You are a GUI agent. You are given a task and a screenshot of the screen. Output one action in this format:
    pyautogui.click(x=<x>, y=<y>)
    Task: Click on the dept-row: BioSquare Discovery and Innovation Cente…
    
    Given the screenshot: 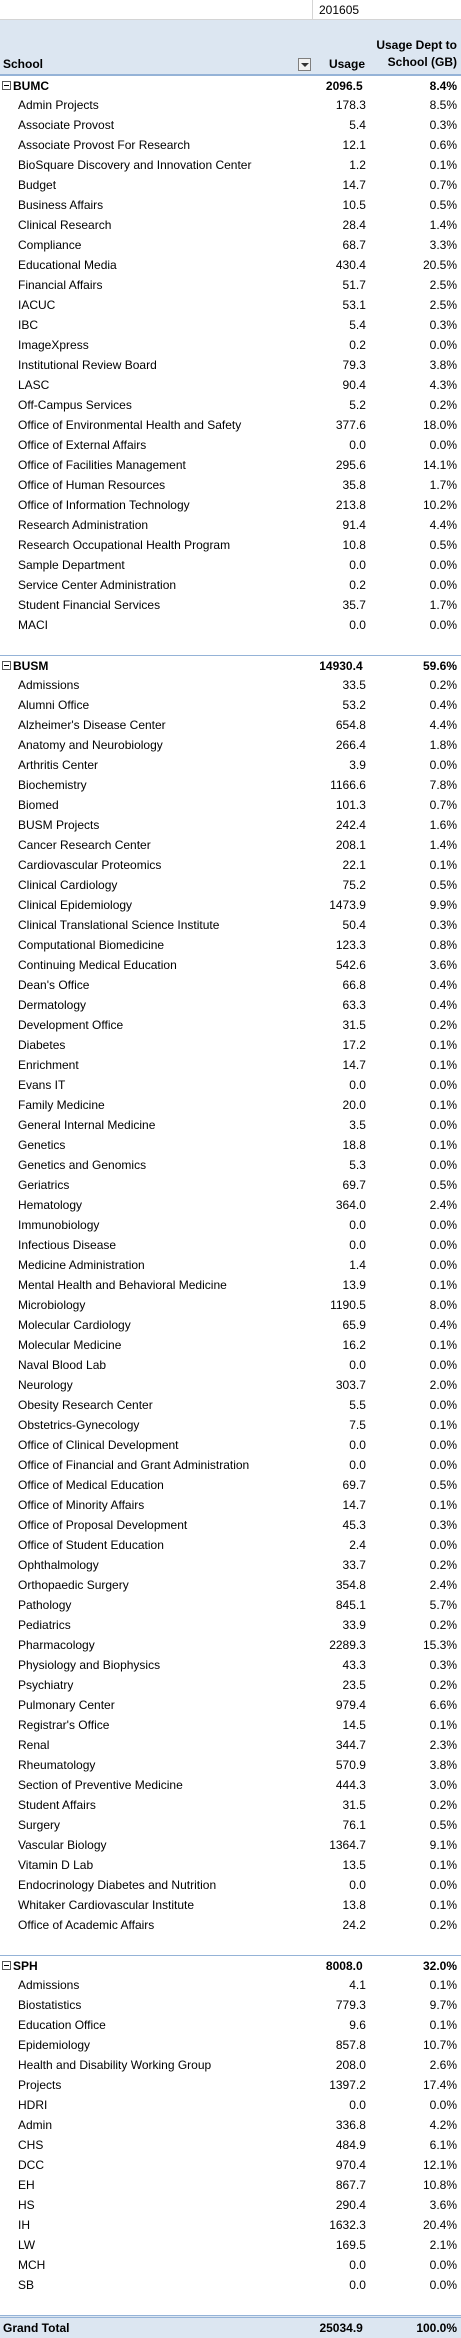 What is the action you would take?
    pyautogui.click(x=230, y=165)
    